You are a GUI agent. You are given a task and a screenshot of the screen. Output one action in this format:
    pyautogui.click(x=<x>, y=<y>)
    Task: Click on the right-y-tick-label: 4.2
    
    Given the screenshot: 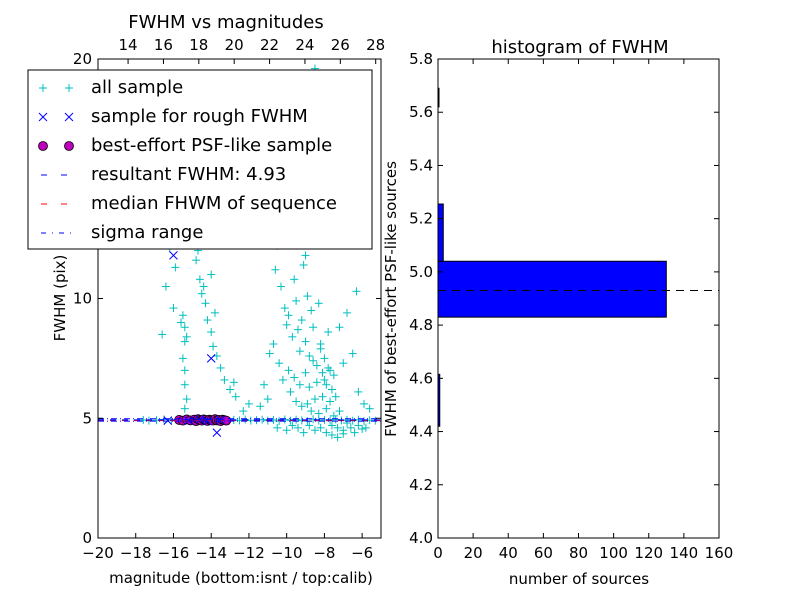 What is the action you would take?
    pyautogui.click(x=421, y=485)
    